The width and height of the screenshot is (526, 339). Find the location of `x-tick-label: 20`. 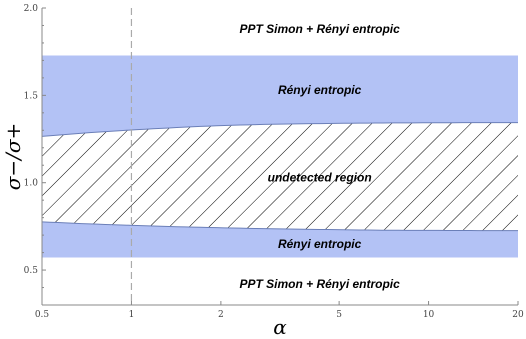

x-tick-label: 20 is located at coordinates (518, 315).